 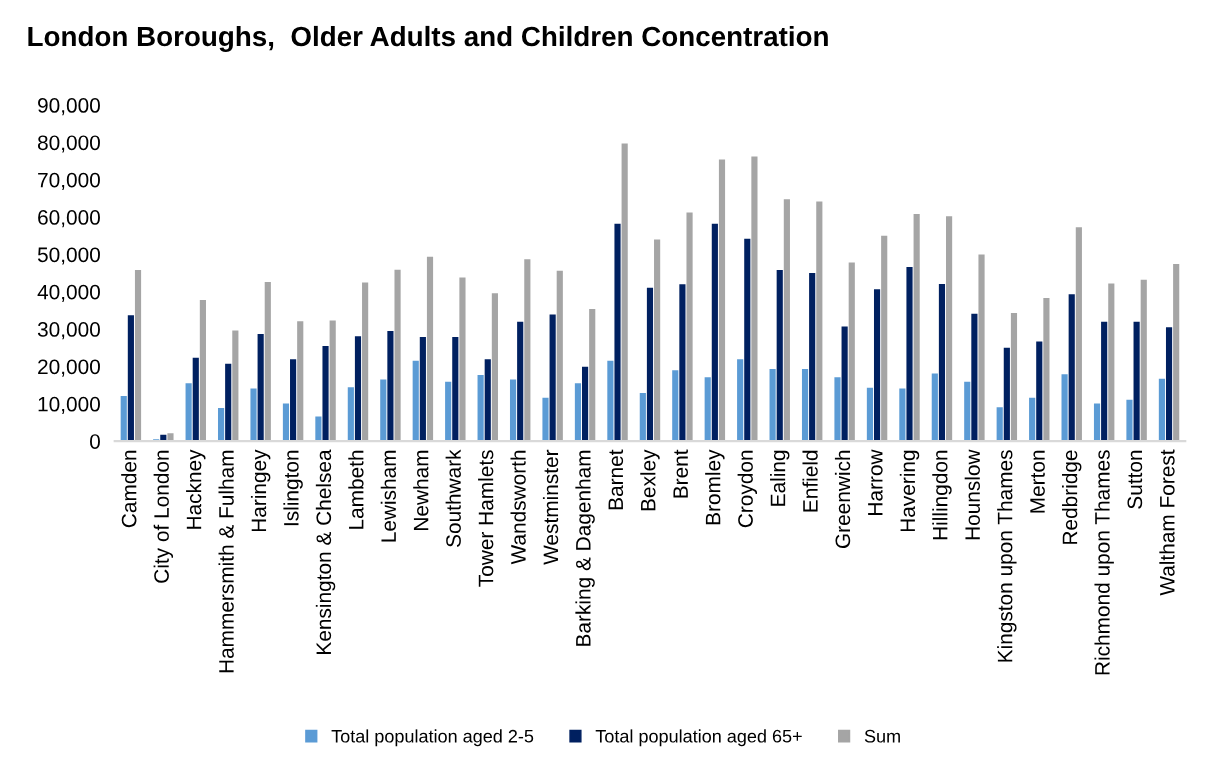 What do you see at coordinates (129, 489) in the screenshot?
I see `x-tick-label: Camden` at bounding box center [129, 489].